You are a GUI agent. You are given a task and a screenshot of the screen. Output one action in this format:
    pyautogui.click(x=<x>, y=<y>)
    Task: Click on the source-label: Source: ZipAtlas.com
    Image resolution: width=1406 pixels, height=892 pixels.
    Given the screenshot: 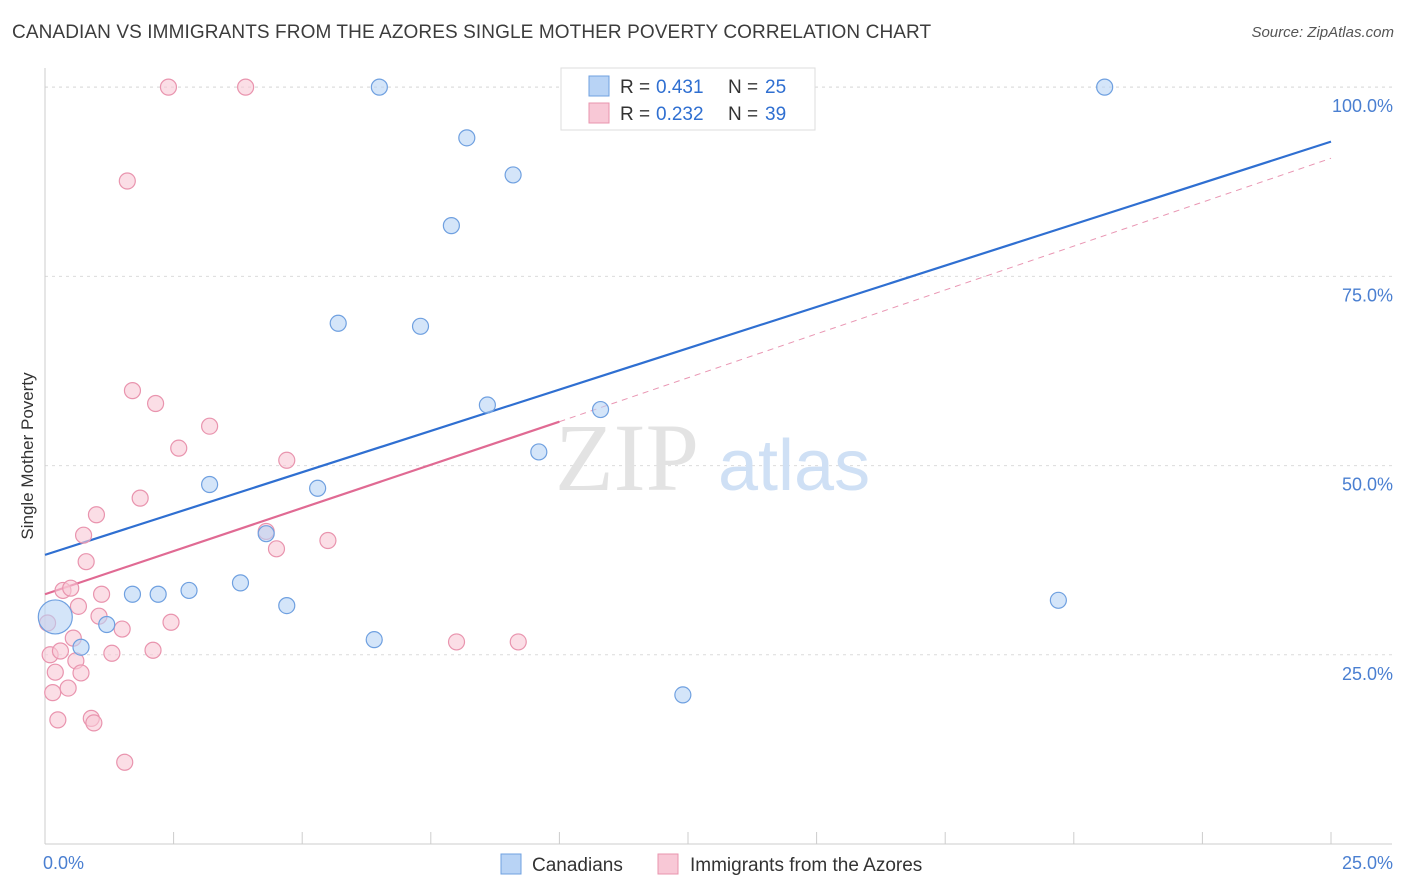 What is the action you would take?
    pyautogui.click(x=1322, y=32)
    